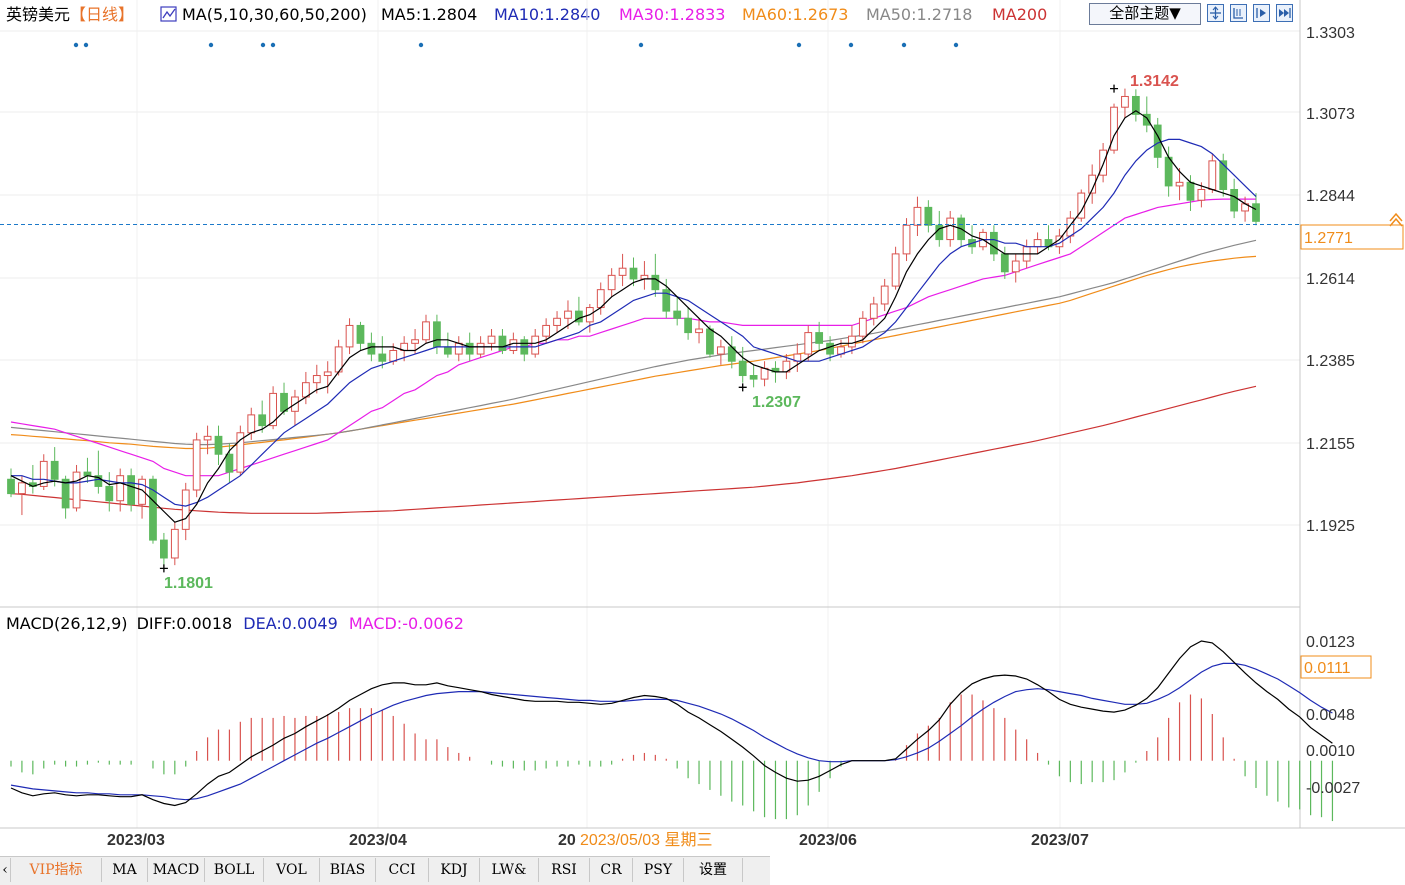 The image size is (1405, 885). I want to click on tab-settings: 设置, so click(713, 870).